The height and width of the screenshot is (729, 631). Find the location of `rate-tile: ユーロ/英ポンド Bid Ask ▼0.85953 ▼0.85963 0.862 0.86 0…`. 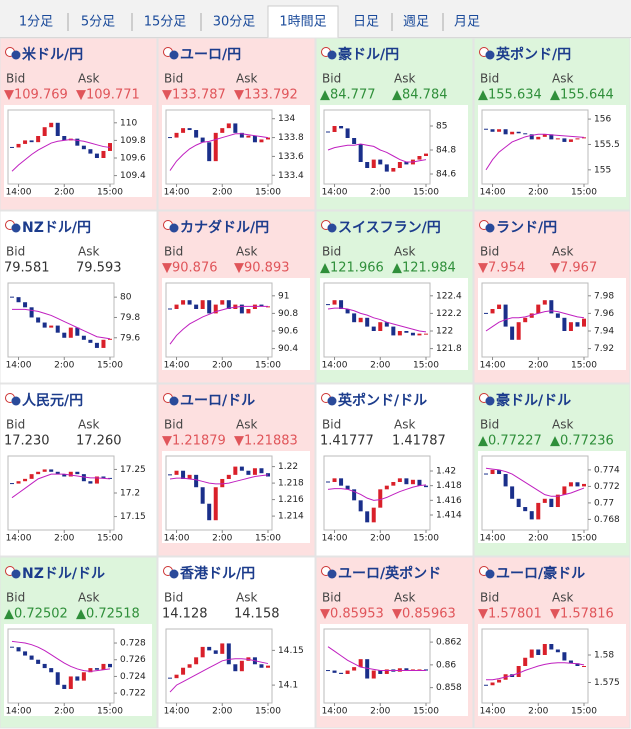

rate-tile: ユーロ/英ポンド Bid Ask ▼0.85953 ▼0.85963 0.862 0.86 0… is located at coordinates (394, 642).